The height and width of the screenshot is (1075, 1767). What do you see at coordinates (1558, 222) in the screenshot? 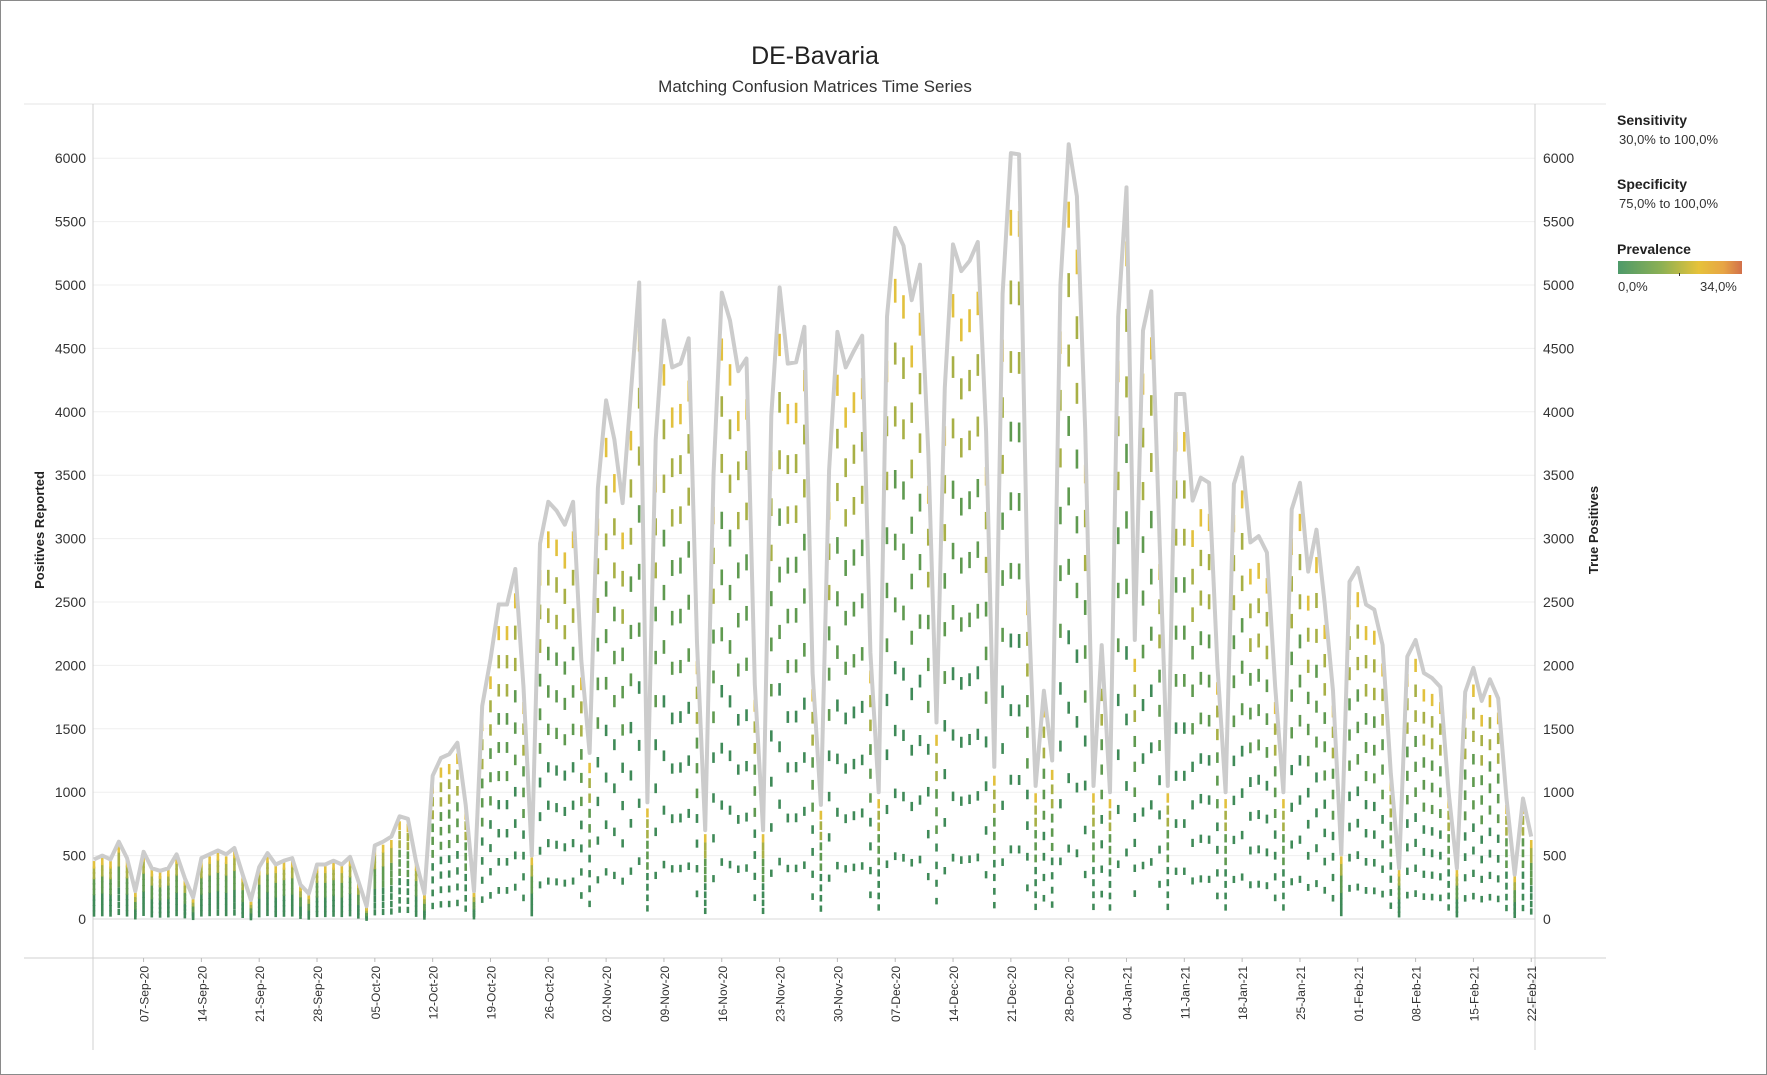
I see `y-tick-label-right: 5500` at bounding box center [1558, 222].